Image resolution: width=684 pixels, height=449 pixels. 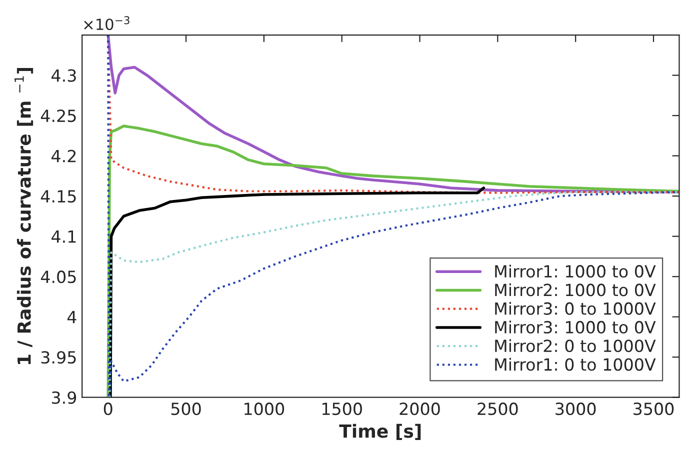 I want to click on x-axis-title: Time [s], so click(x=380, y=432).